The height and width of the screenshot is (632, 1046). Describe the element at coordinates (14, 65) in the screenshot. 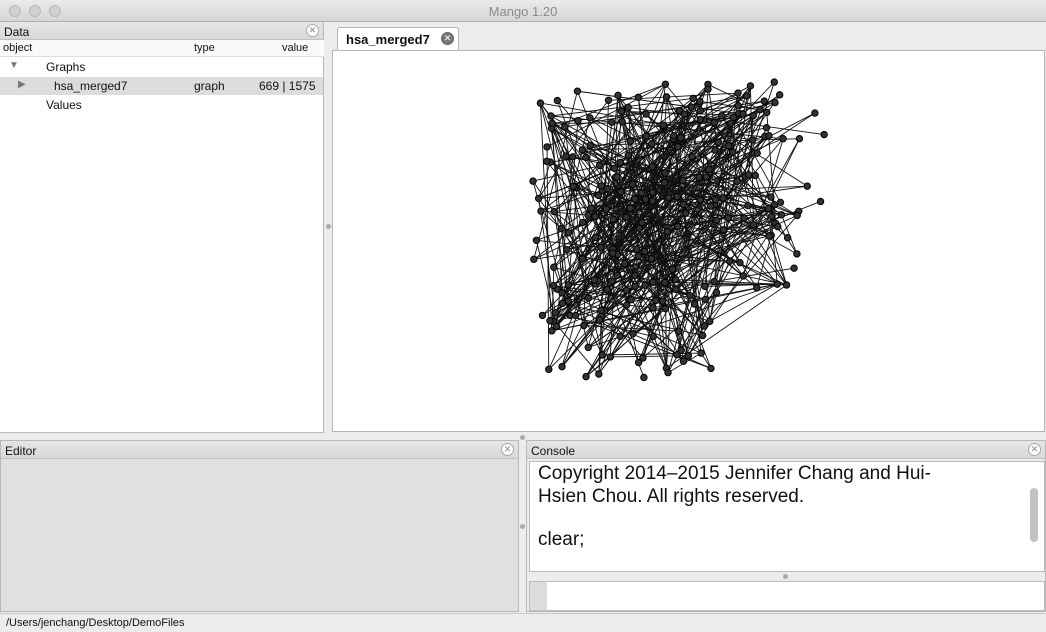

I see `triangle-down-icon: ▼` at that location.